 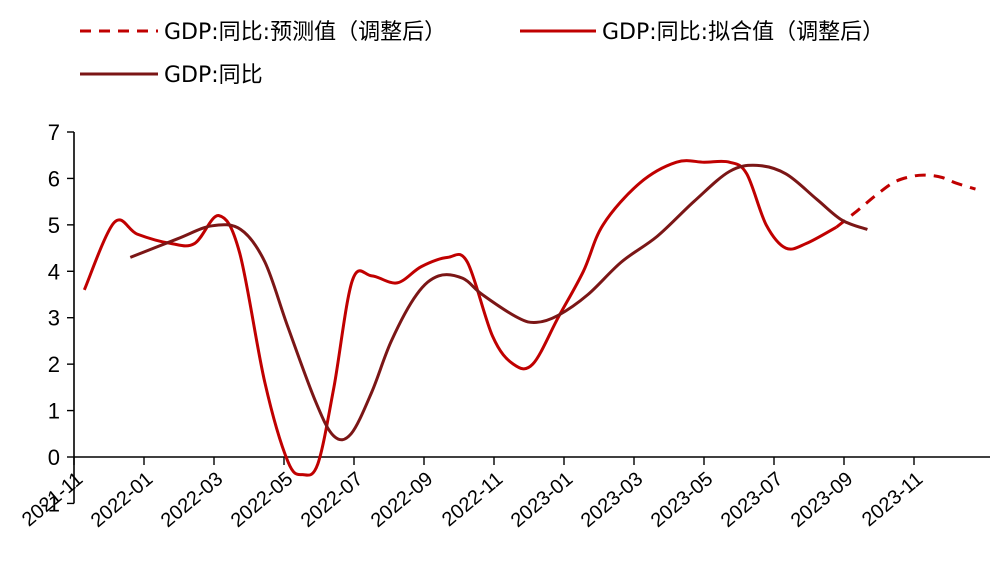 What do you see at coordinates (305, 32) in the screenshot?
I see `legend-label-forecast: GDP:同比:预测值（调整后）` at bounding box center [305, 32].